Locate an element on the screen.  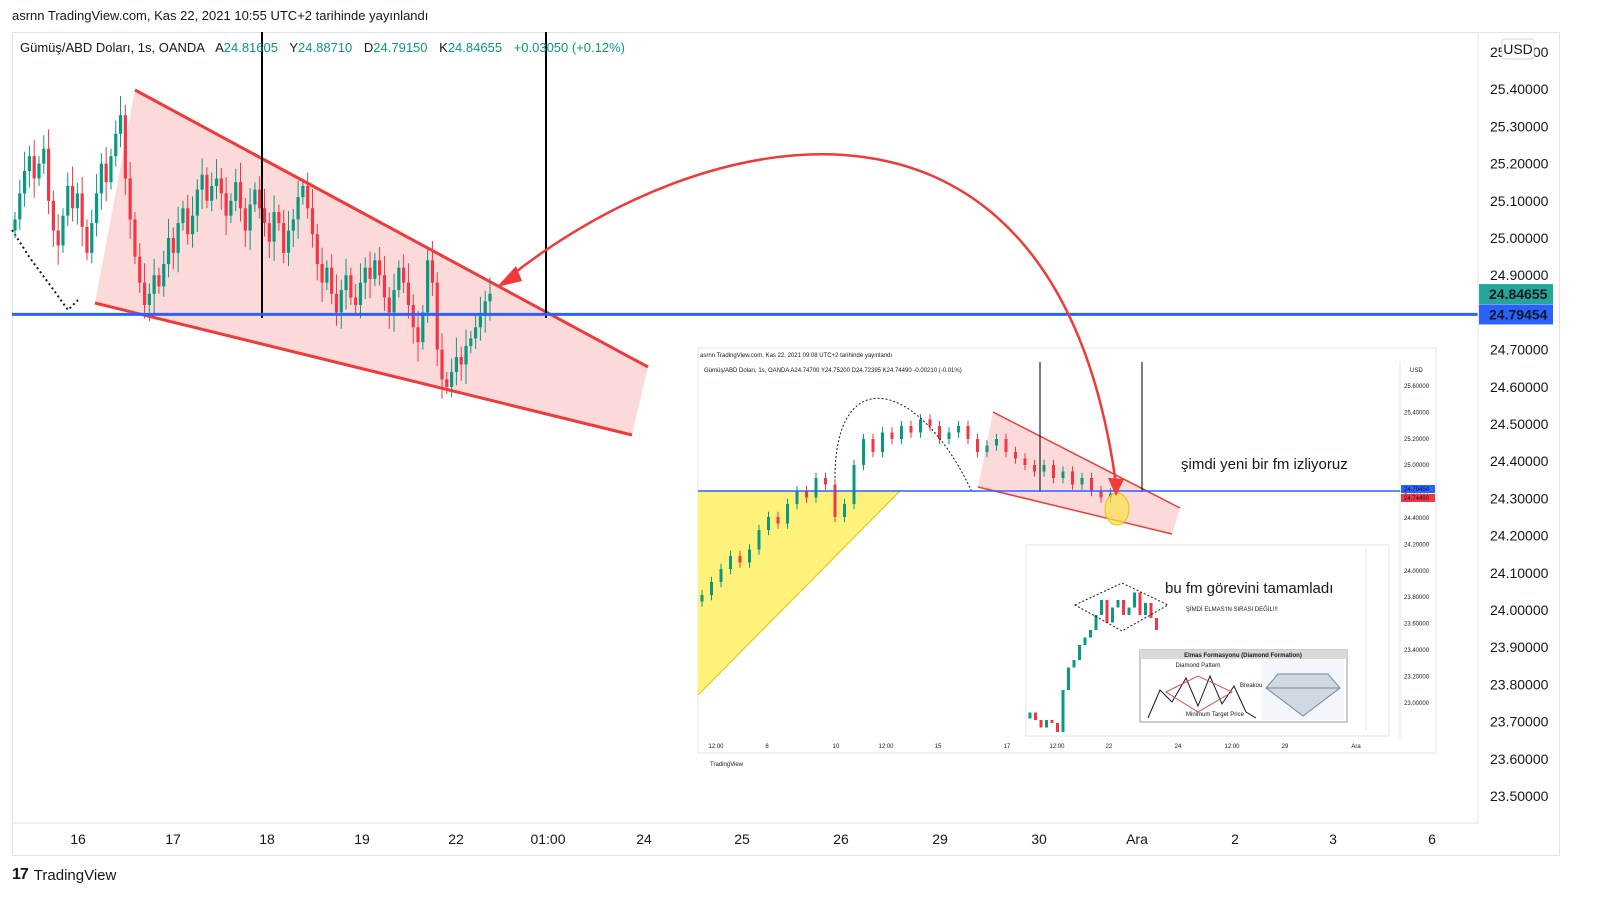
inset-y-tick: 23.60000 is located at coordinates (1417, 625).